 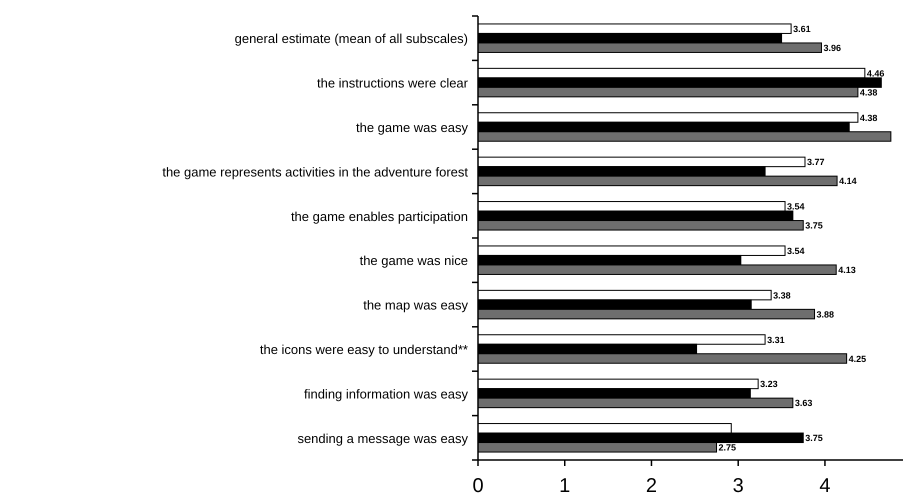 I want to click on y-tick-label: the game enables participation, so click(x=379, y=216).